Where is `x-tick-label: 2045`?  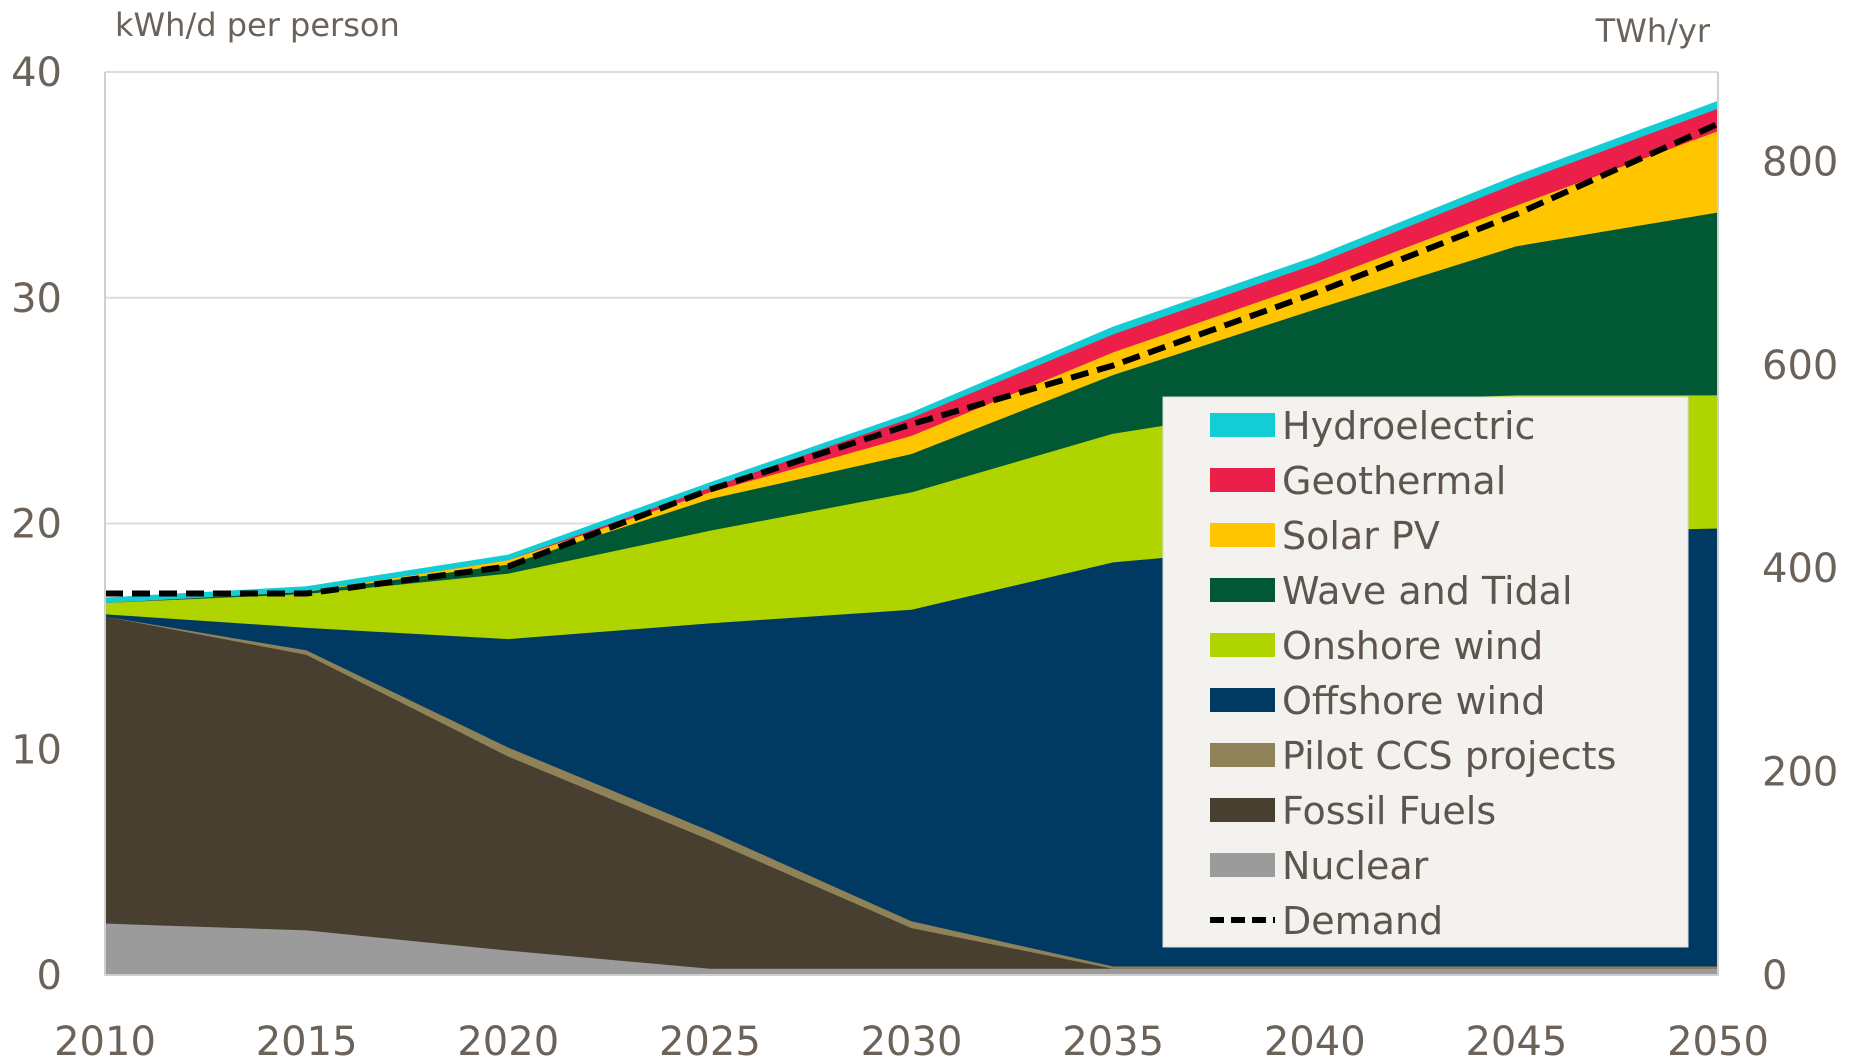
x-tick-label: 2045 is located at coordinates (1516, 1040).